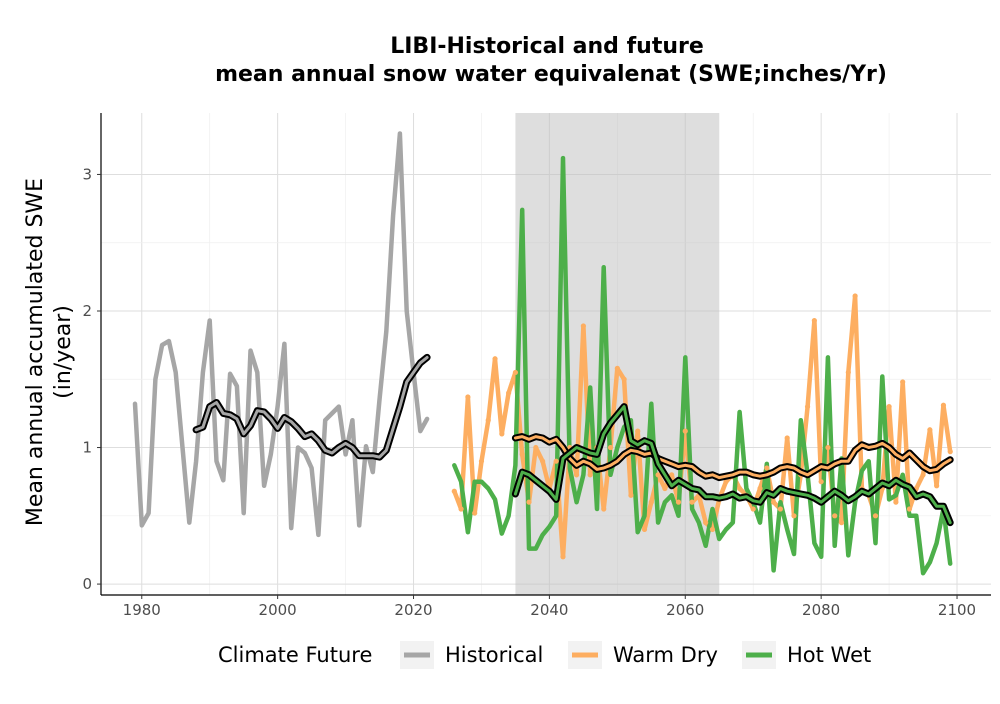  Describe the element at coordinates (413, 610) in the screenshot. I see `x-tick-label: 2020` at that location.